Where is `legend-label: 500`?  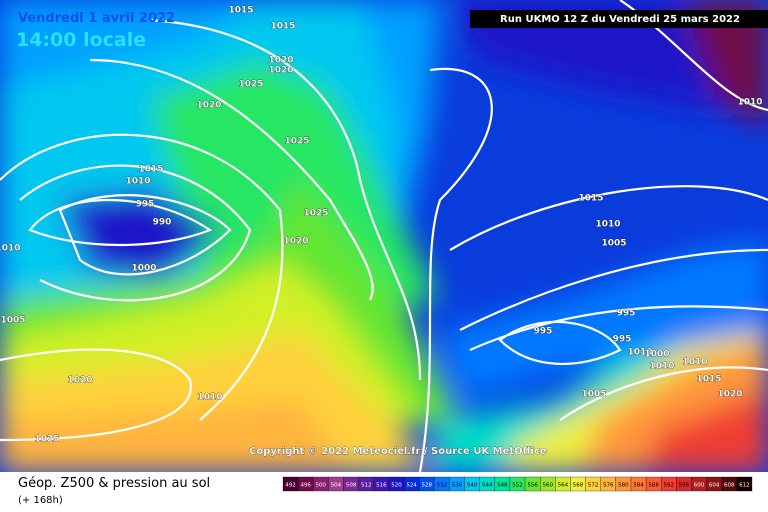
legend-label: 500 is located at coordinates (321, 486).